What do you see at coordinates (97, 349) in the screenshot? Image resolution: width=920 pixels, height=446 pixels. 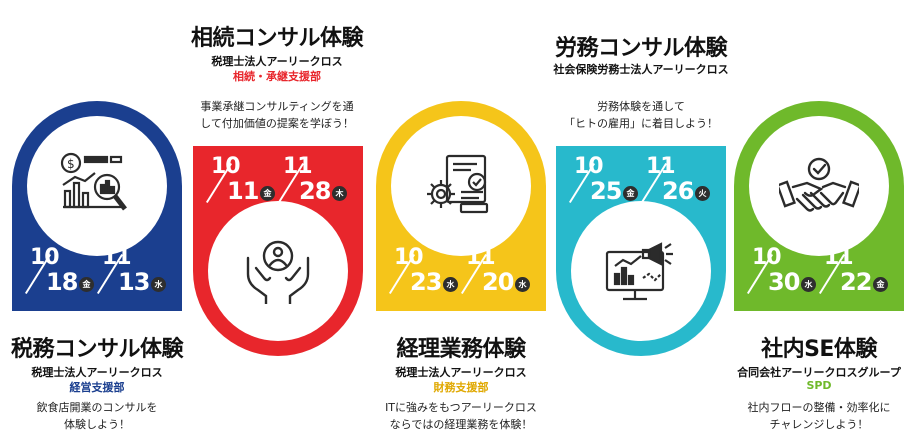 I see `card-title: 税務コンサル体験` at bounding box center [97, 349].